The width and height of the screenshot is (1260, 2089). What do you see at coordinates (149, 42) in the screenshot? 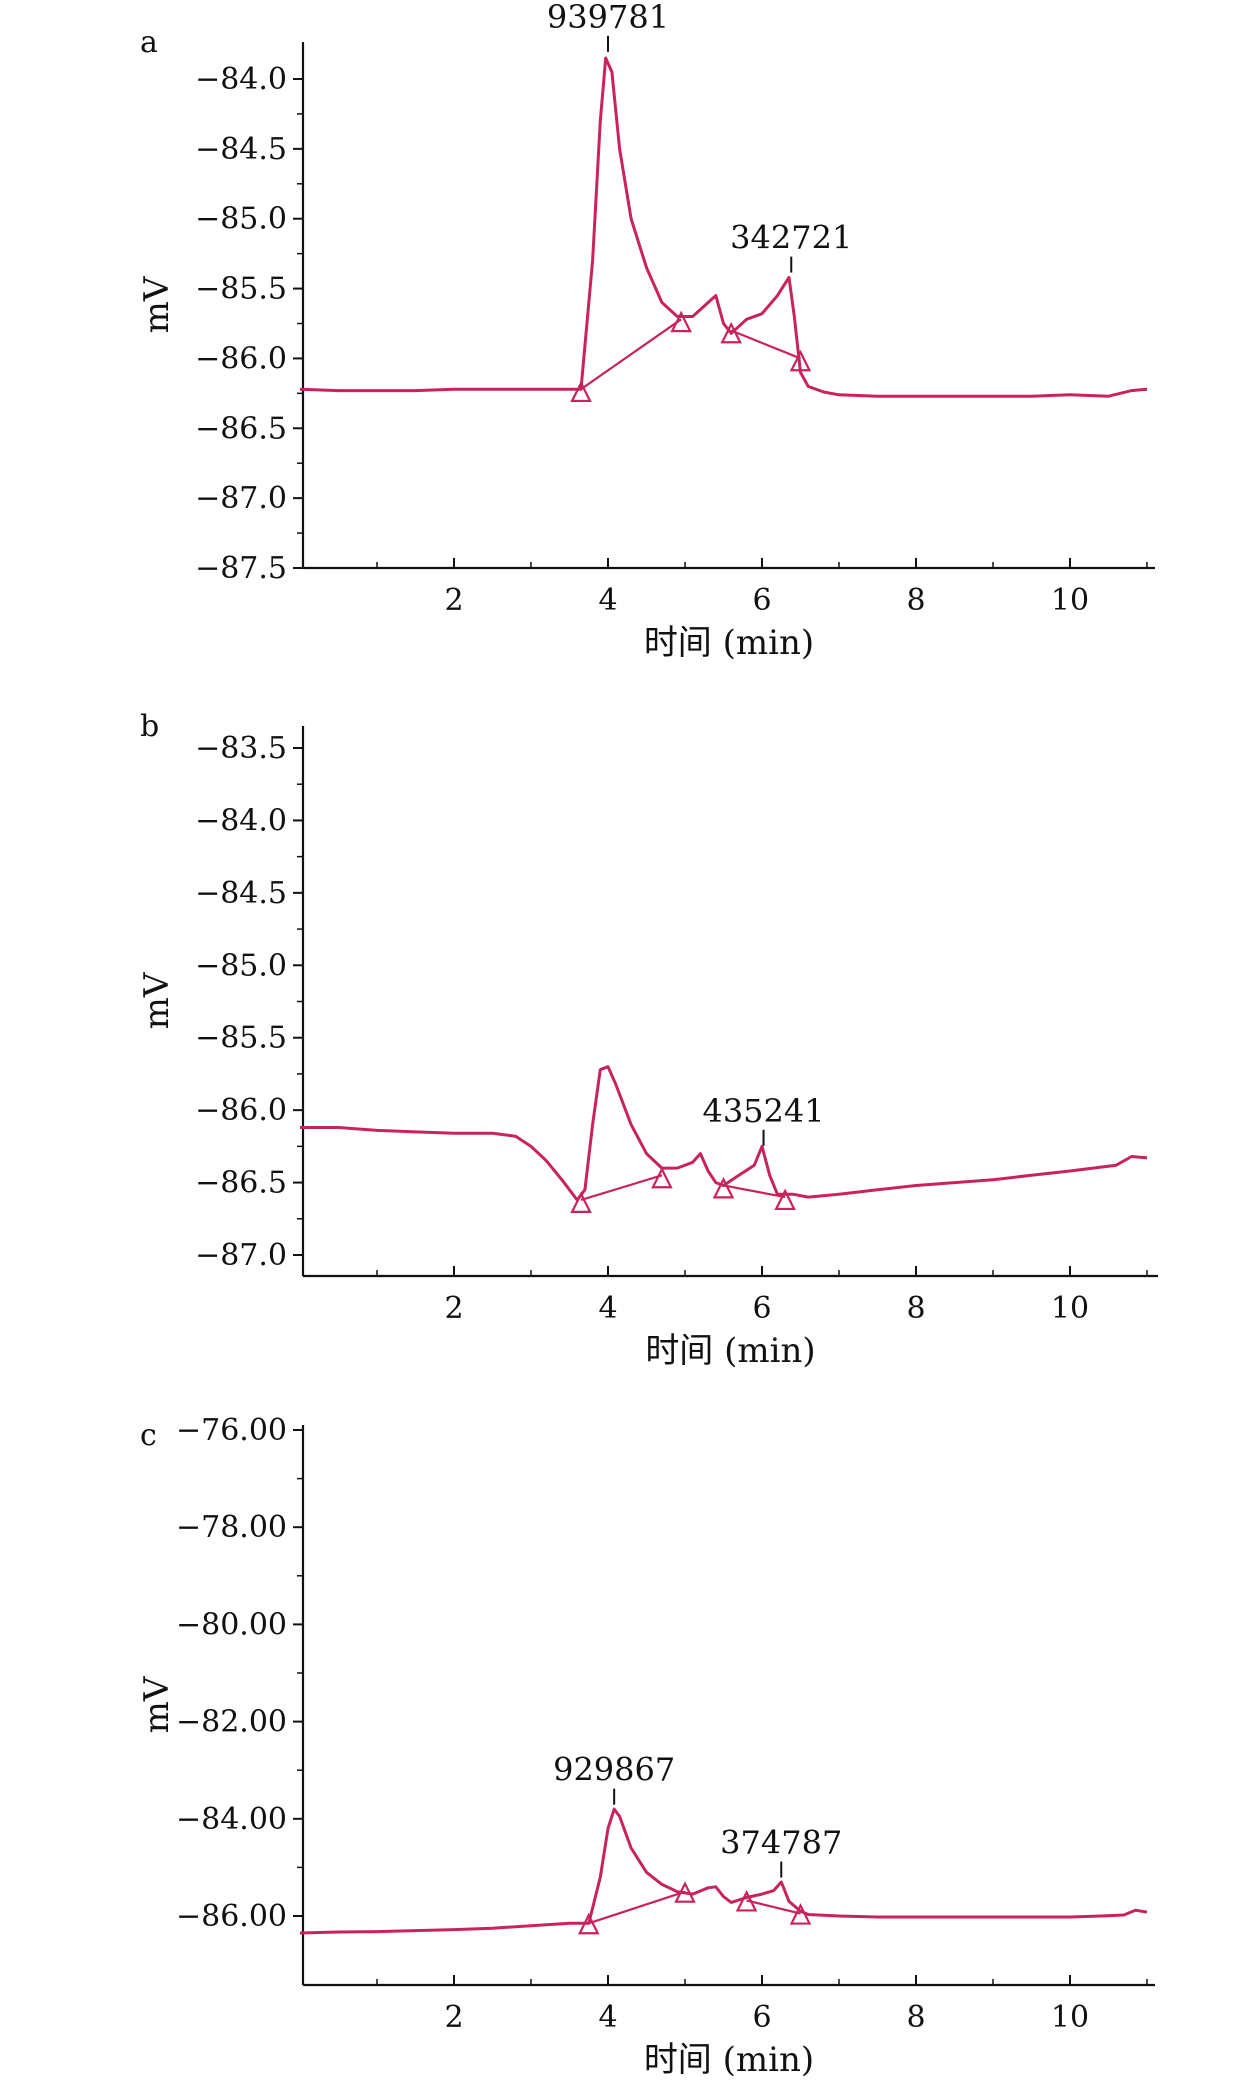
I see `panel-label: a` at bounding box center [149, 42].